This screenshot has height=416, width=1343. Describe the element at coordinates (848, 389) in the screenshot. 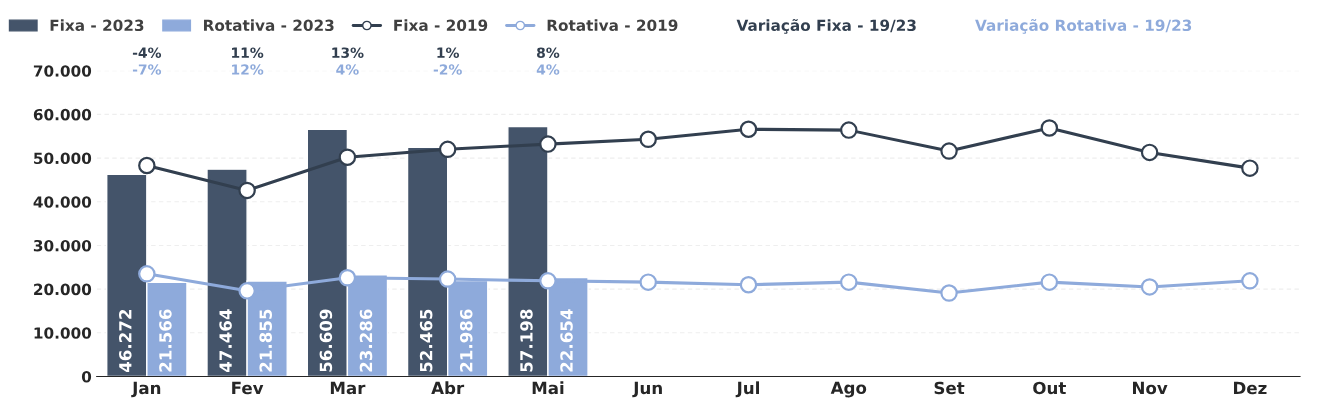

I see `x-tick-label: Ago` at that location.